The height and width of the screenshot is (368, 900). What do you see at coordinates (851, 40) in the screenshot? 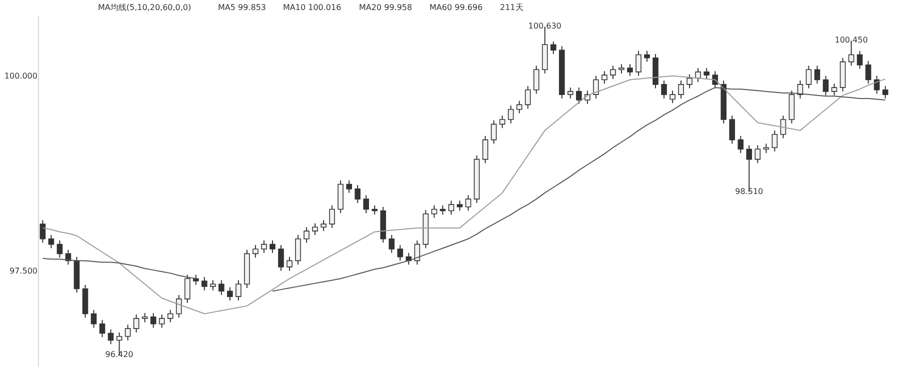
I see `annotation: 100.450` at bounding box center [851, 40].